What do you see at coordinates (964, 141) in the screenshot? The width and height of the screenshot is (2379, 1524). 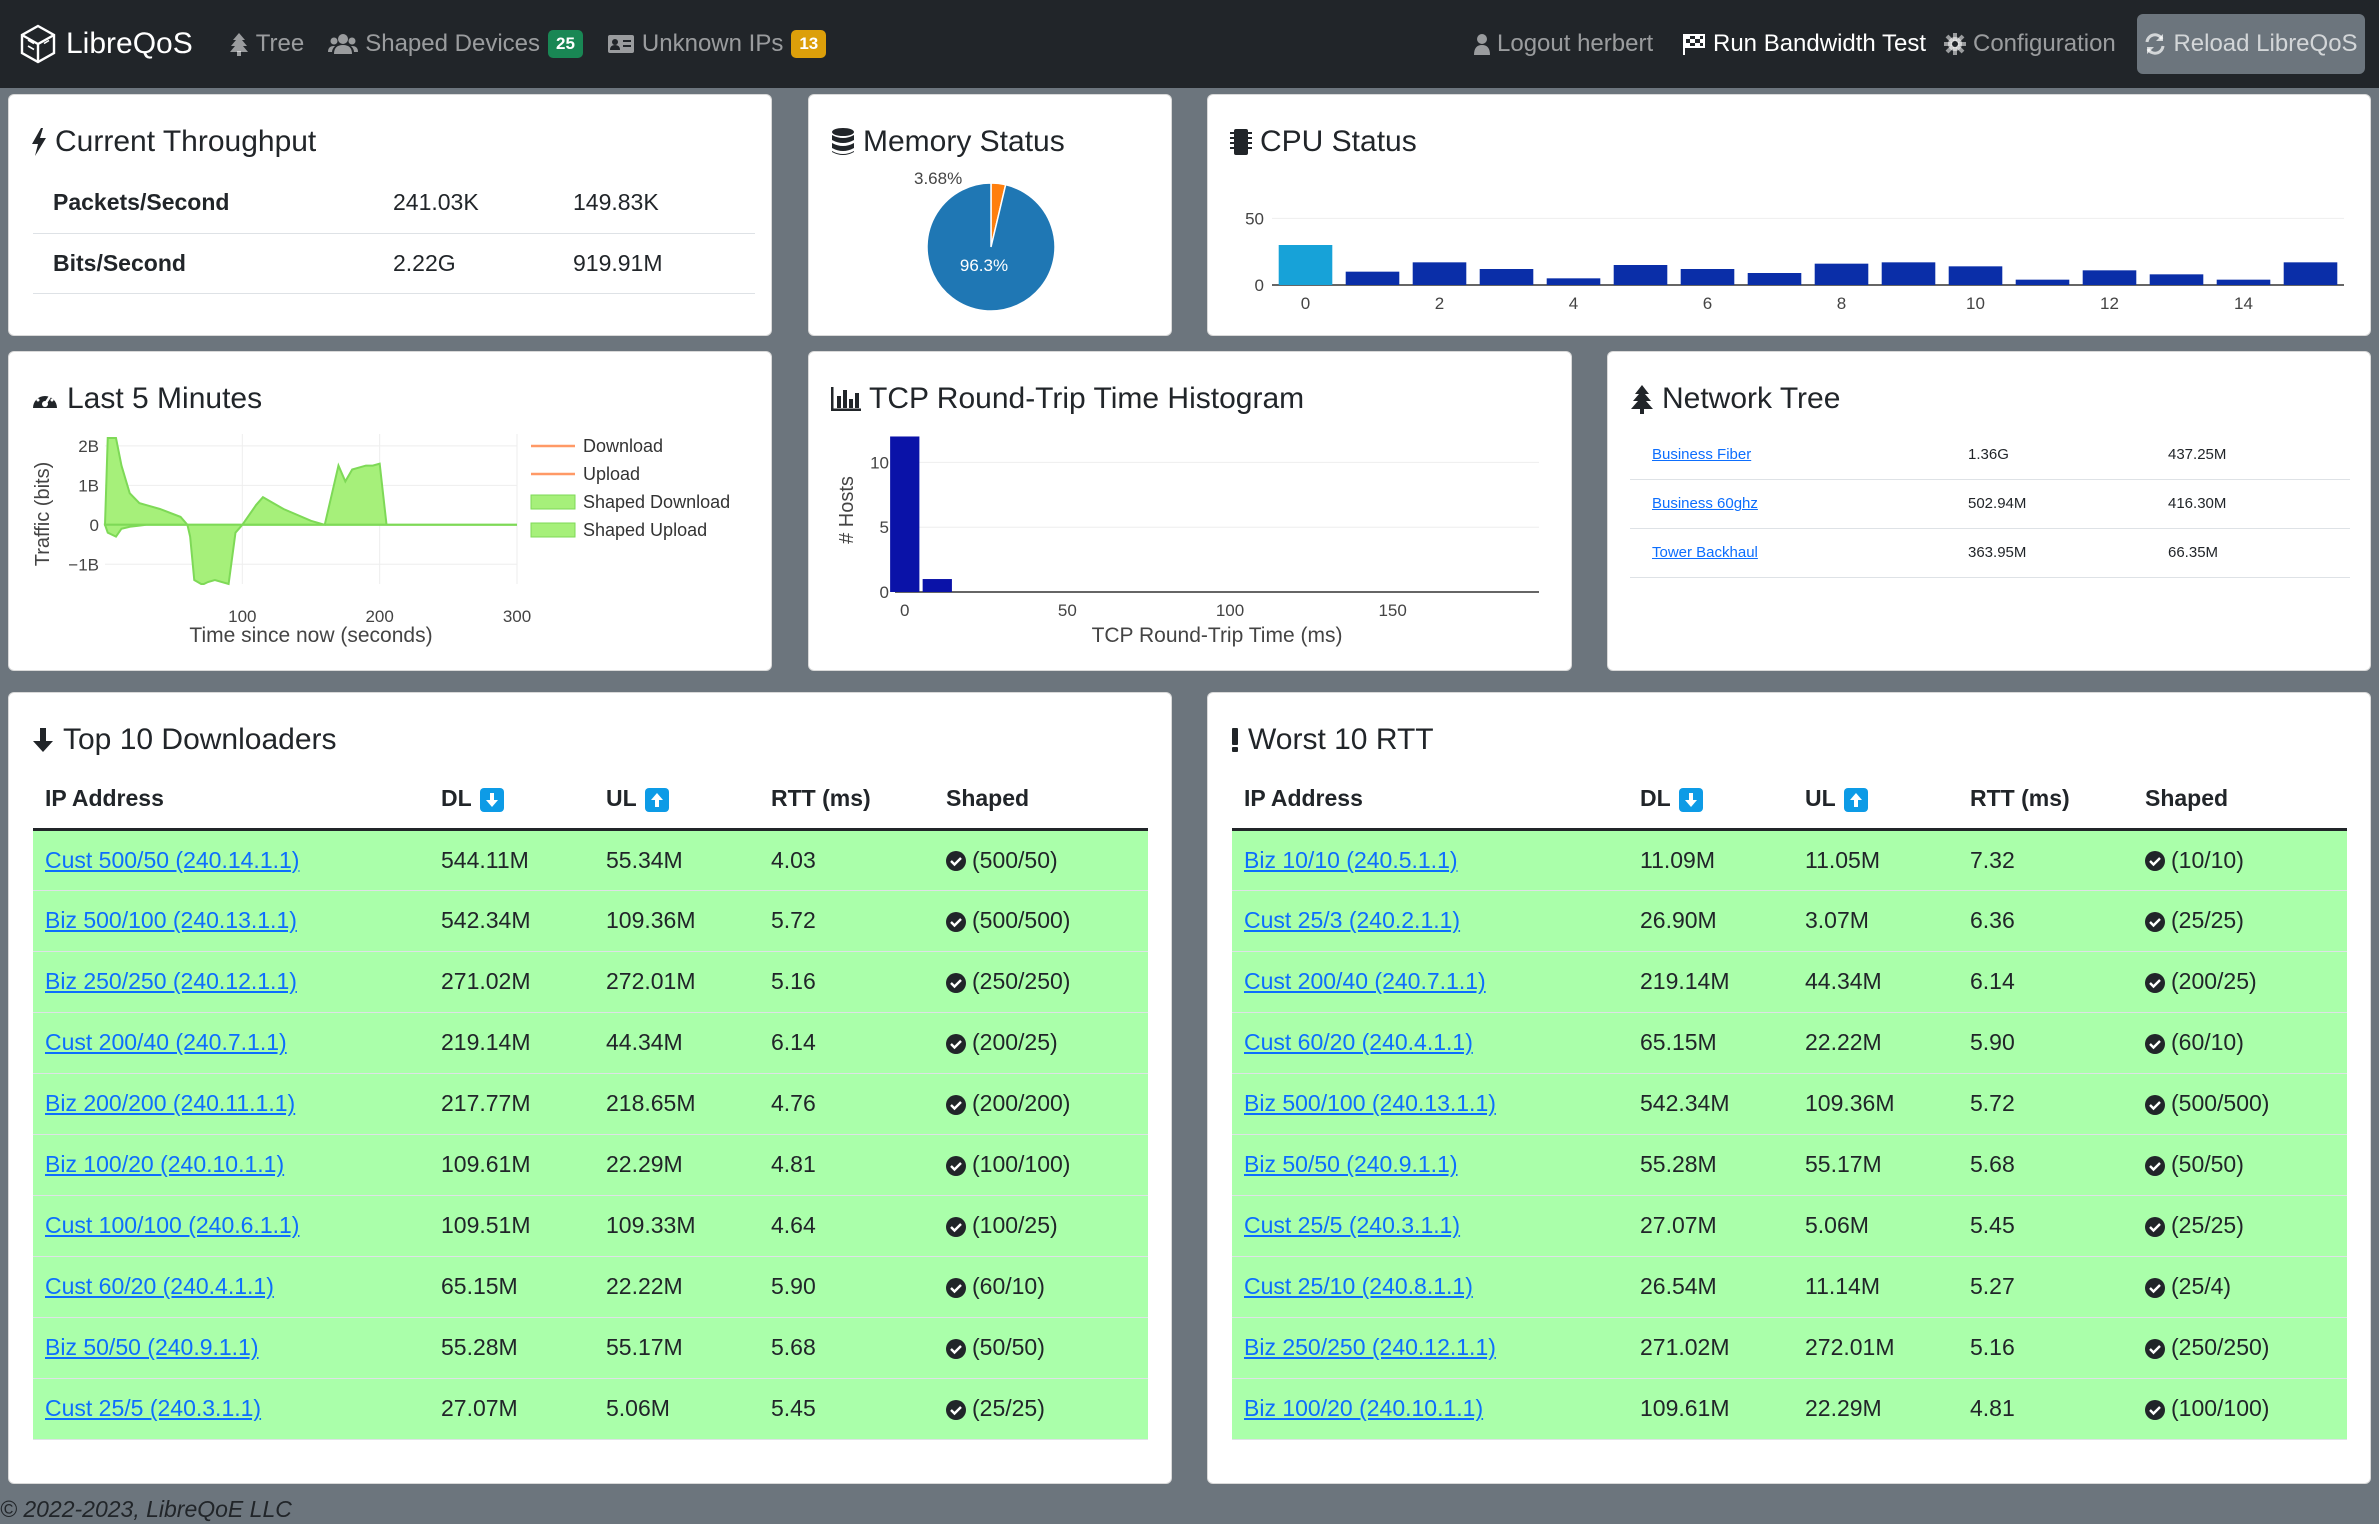 I see `memory-title: Memory Status` at bounding box center [964, 141].